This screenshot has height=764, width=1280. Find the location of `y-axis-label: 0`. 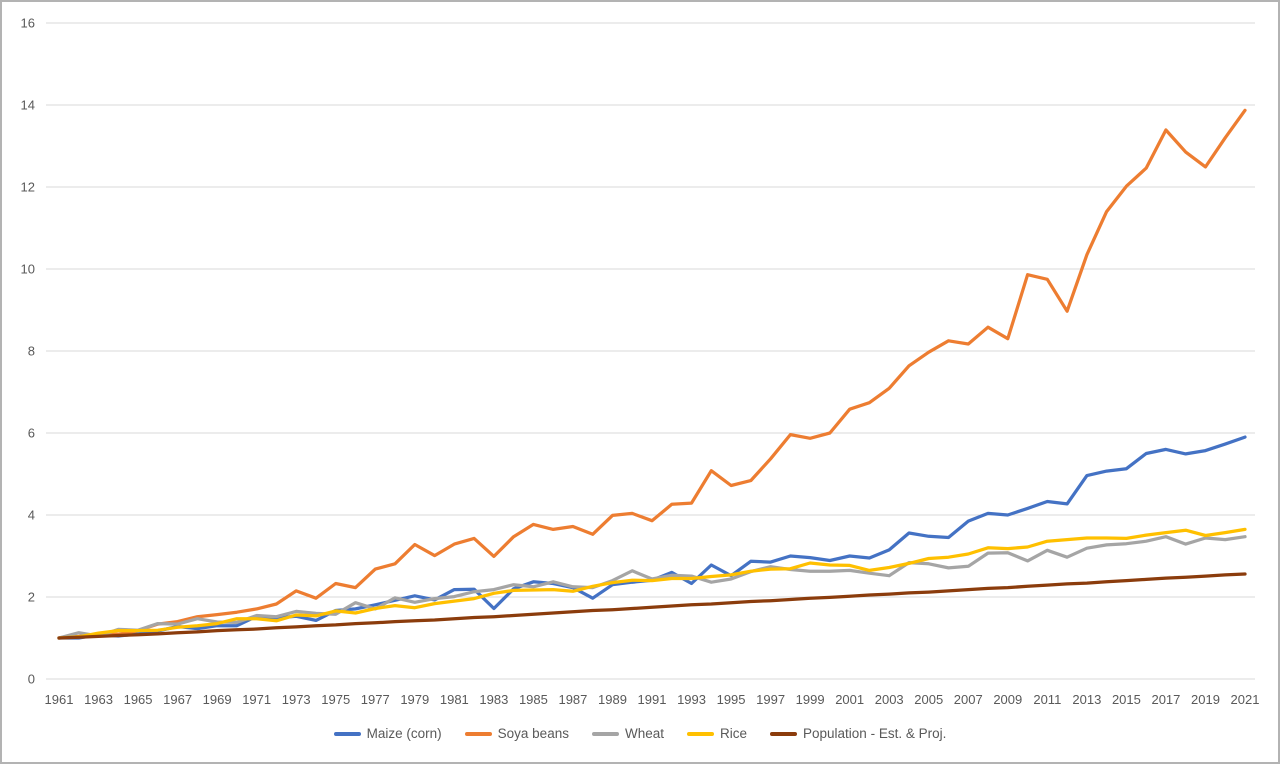

y-axis-label: 0 is located at coordinates (31, 679).